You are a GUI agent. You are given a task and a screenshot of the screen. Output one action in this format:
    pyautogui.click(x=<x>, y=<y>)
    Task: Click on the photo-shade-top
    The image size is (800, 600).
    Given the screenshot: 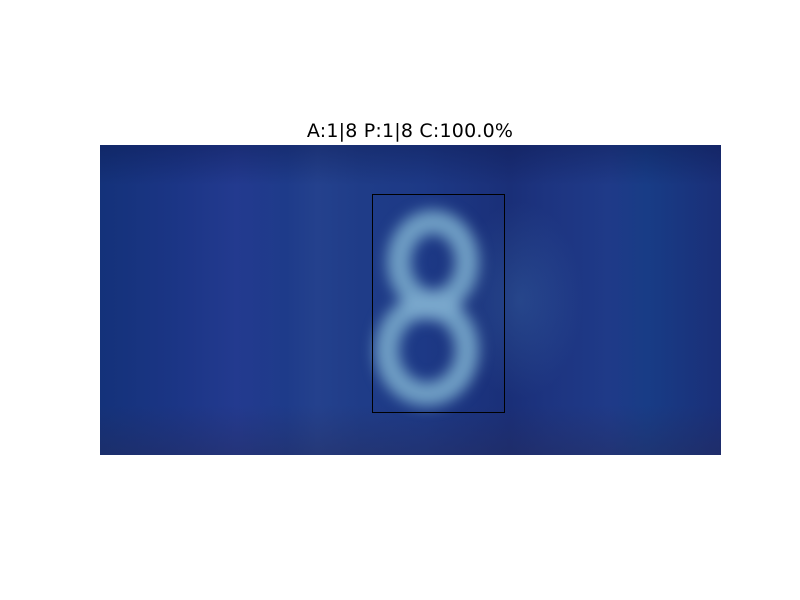 What is the action you would take?
    pyautogui.click(x=410, y=165)
    